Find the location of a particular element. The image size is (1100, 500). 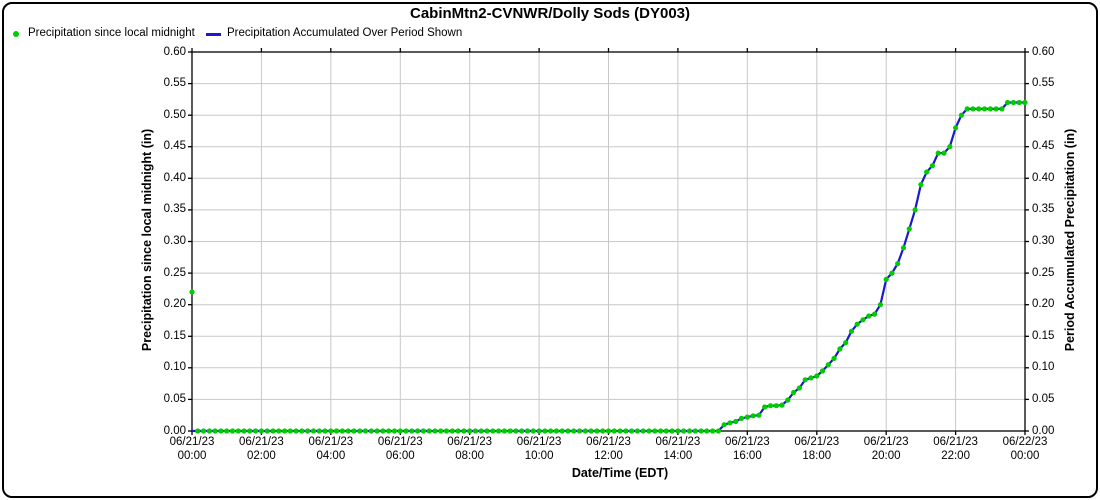

y-left-tick-label: 0.00 is located at coordinates (174, 430).